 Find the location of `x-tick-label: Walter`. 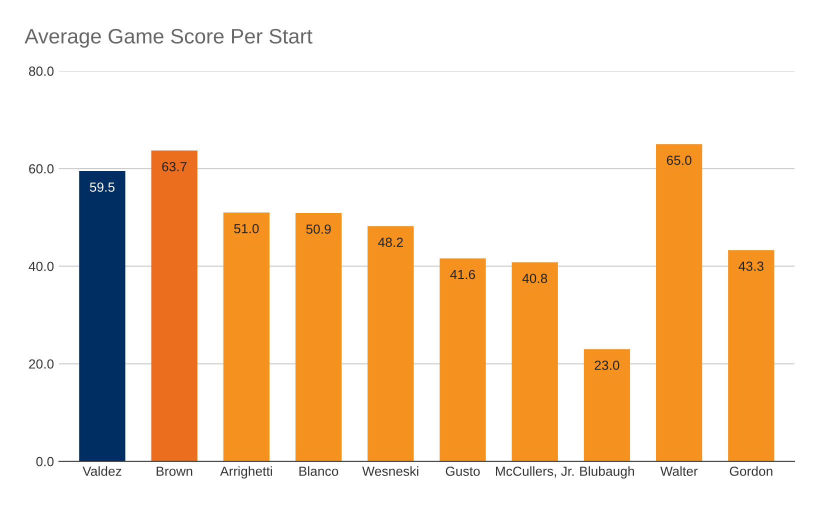

x-tick-label: Walter is located at coordinates (679, 471).